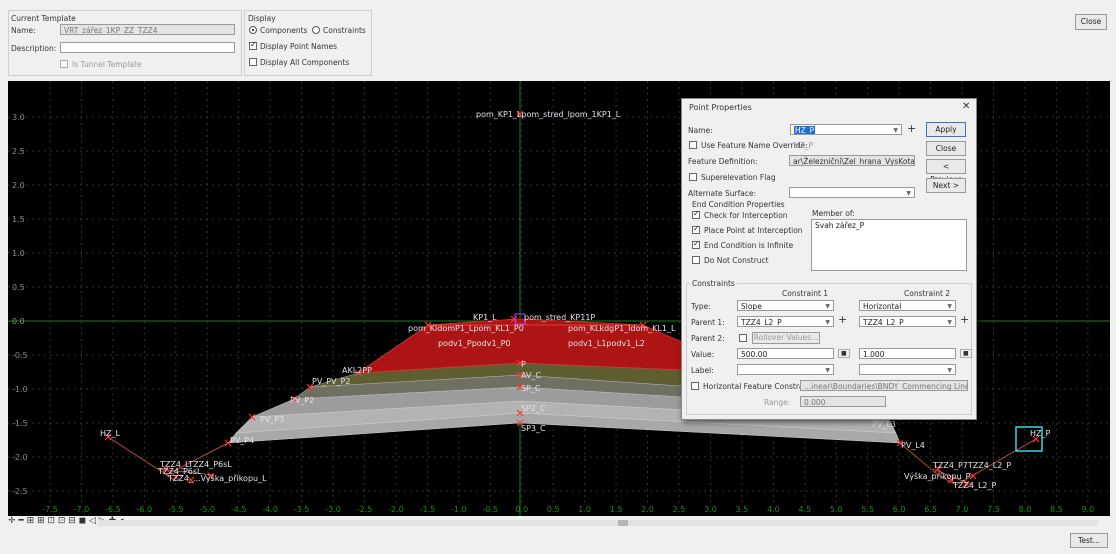  Describe the element at coordinates (623, 523) in the screenshot. I see `scrollbar-thumb` at that location.